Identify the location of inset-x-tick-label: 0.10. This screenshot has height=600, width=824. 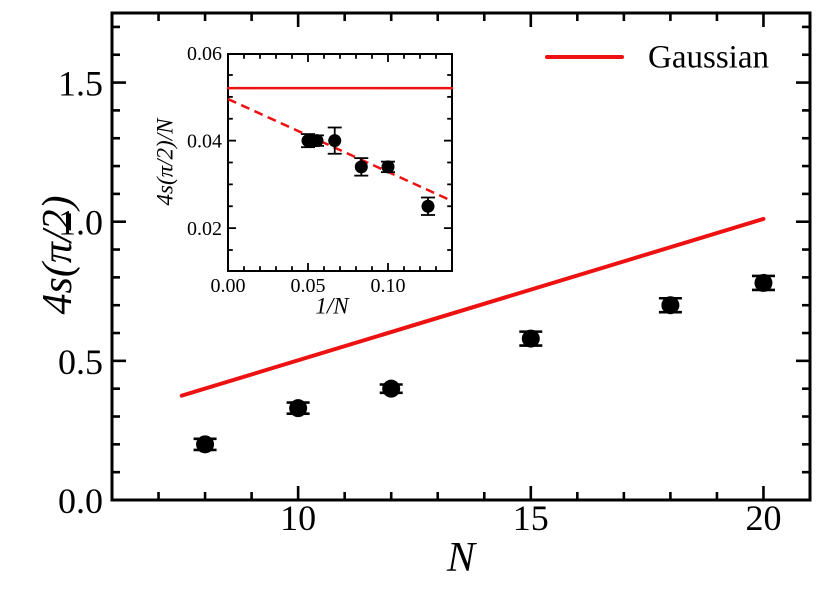
(388, 286).